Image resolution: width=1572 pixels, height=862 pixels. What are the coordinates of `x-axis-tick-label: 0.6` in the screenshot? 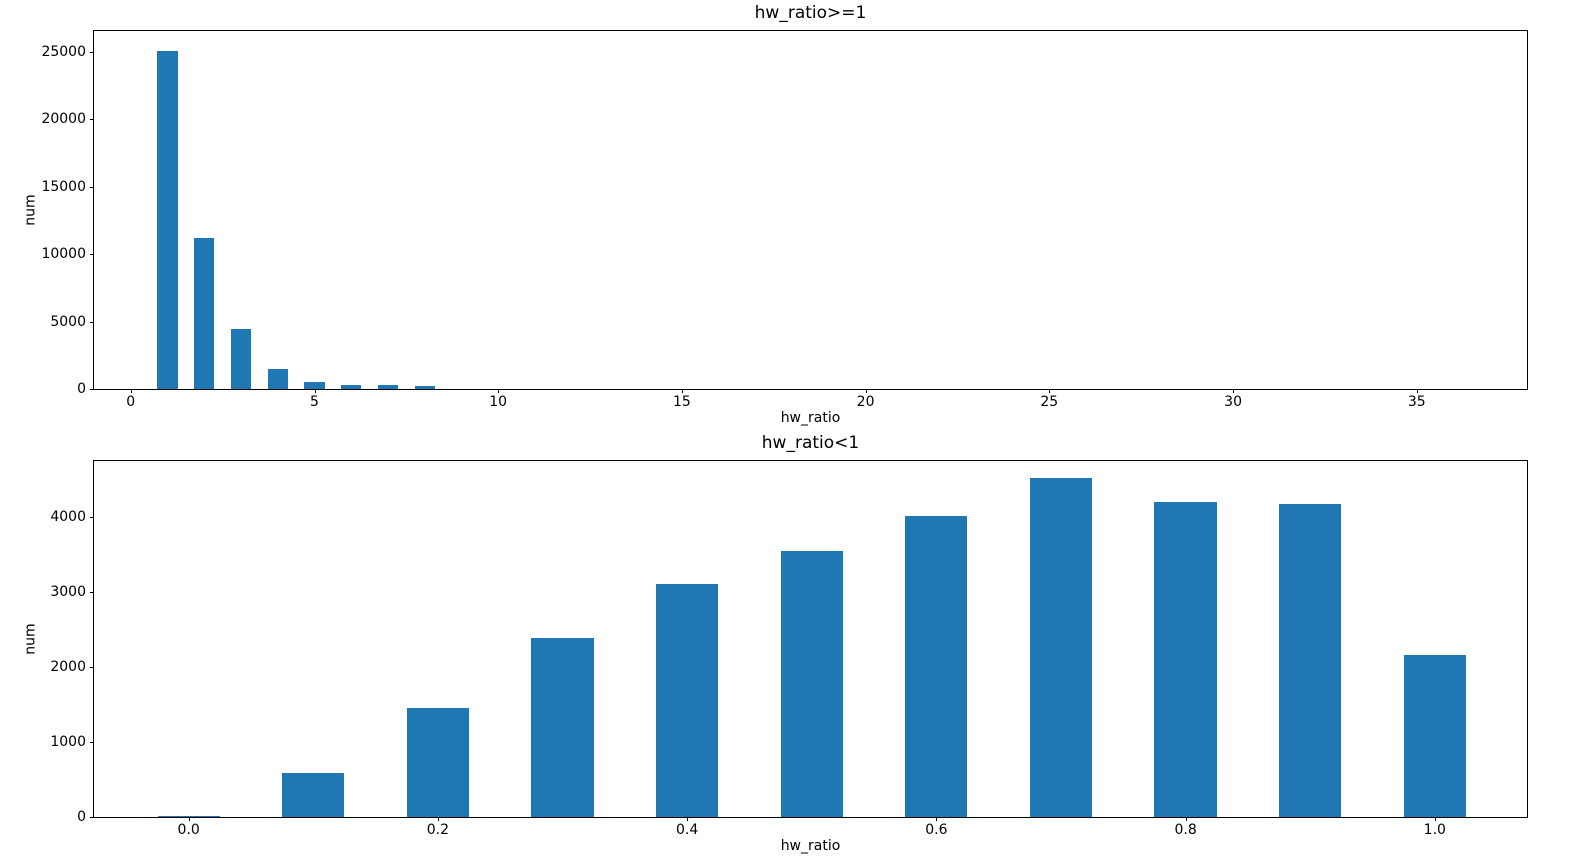 It's located at (936, 830).